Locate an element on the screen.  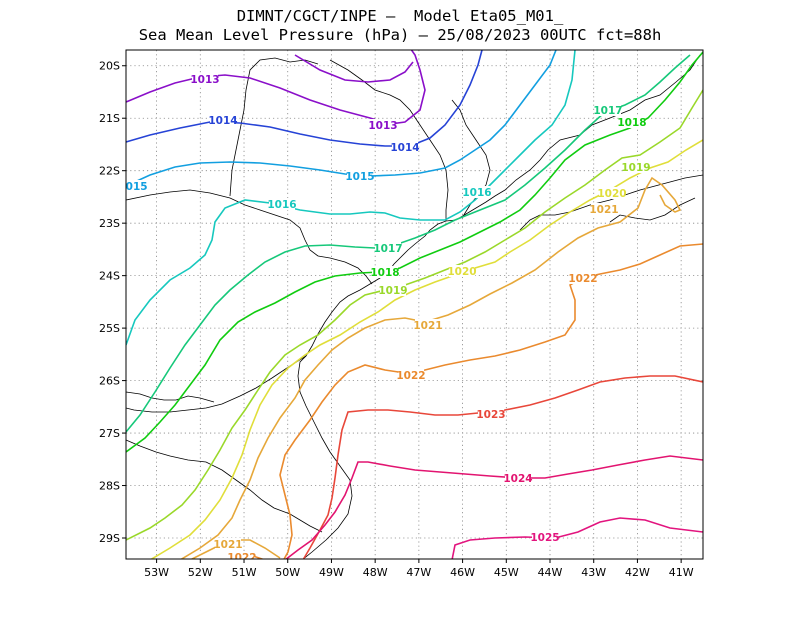
isobar-label-1025: 1025 is located at coordinates (544, 538).